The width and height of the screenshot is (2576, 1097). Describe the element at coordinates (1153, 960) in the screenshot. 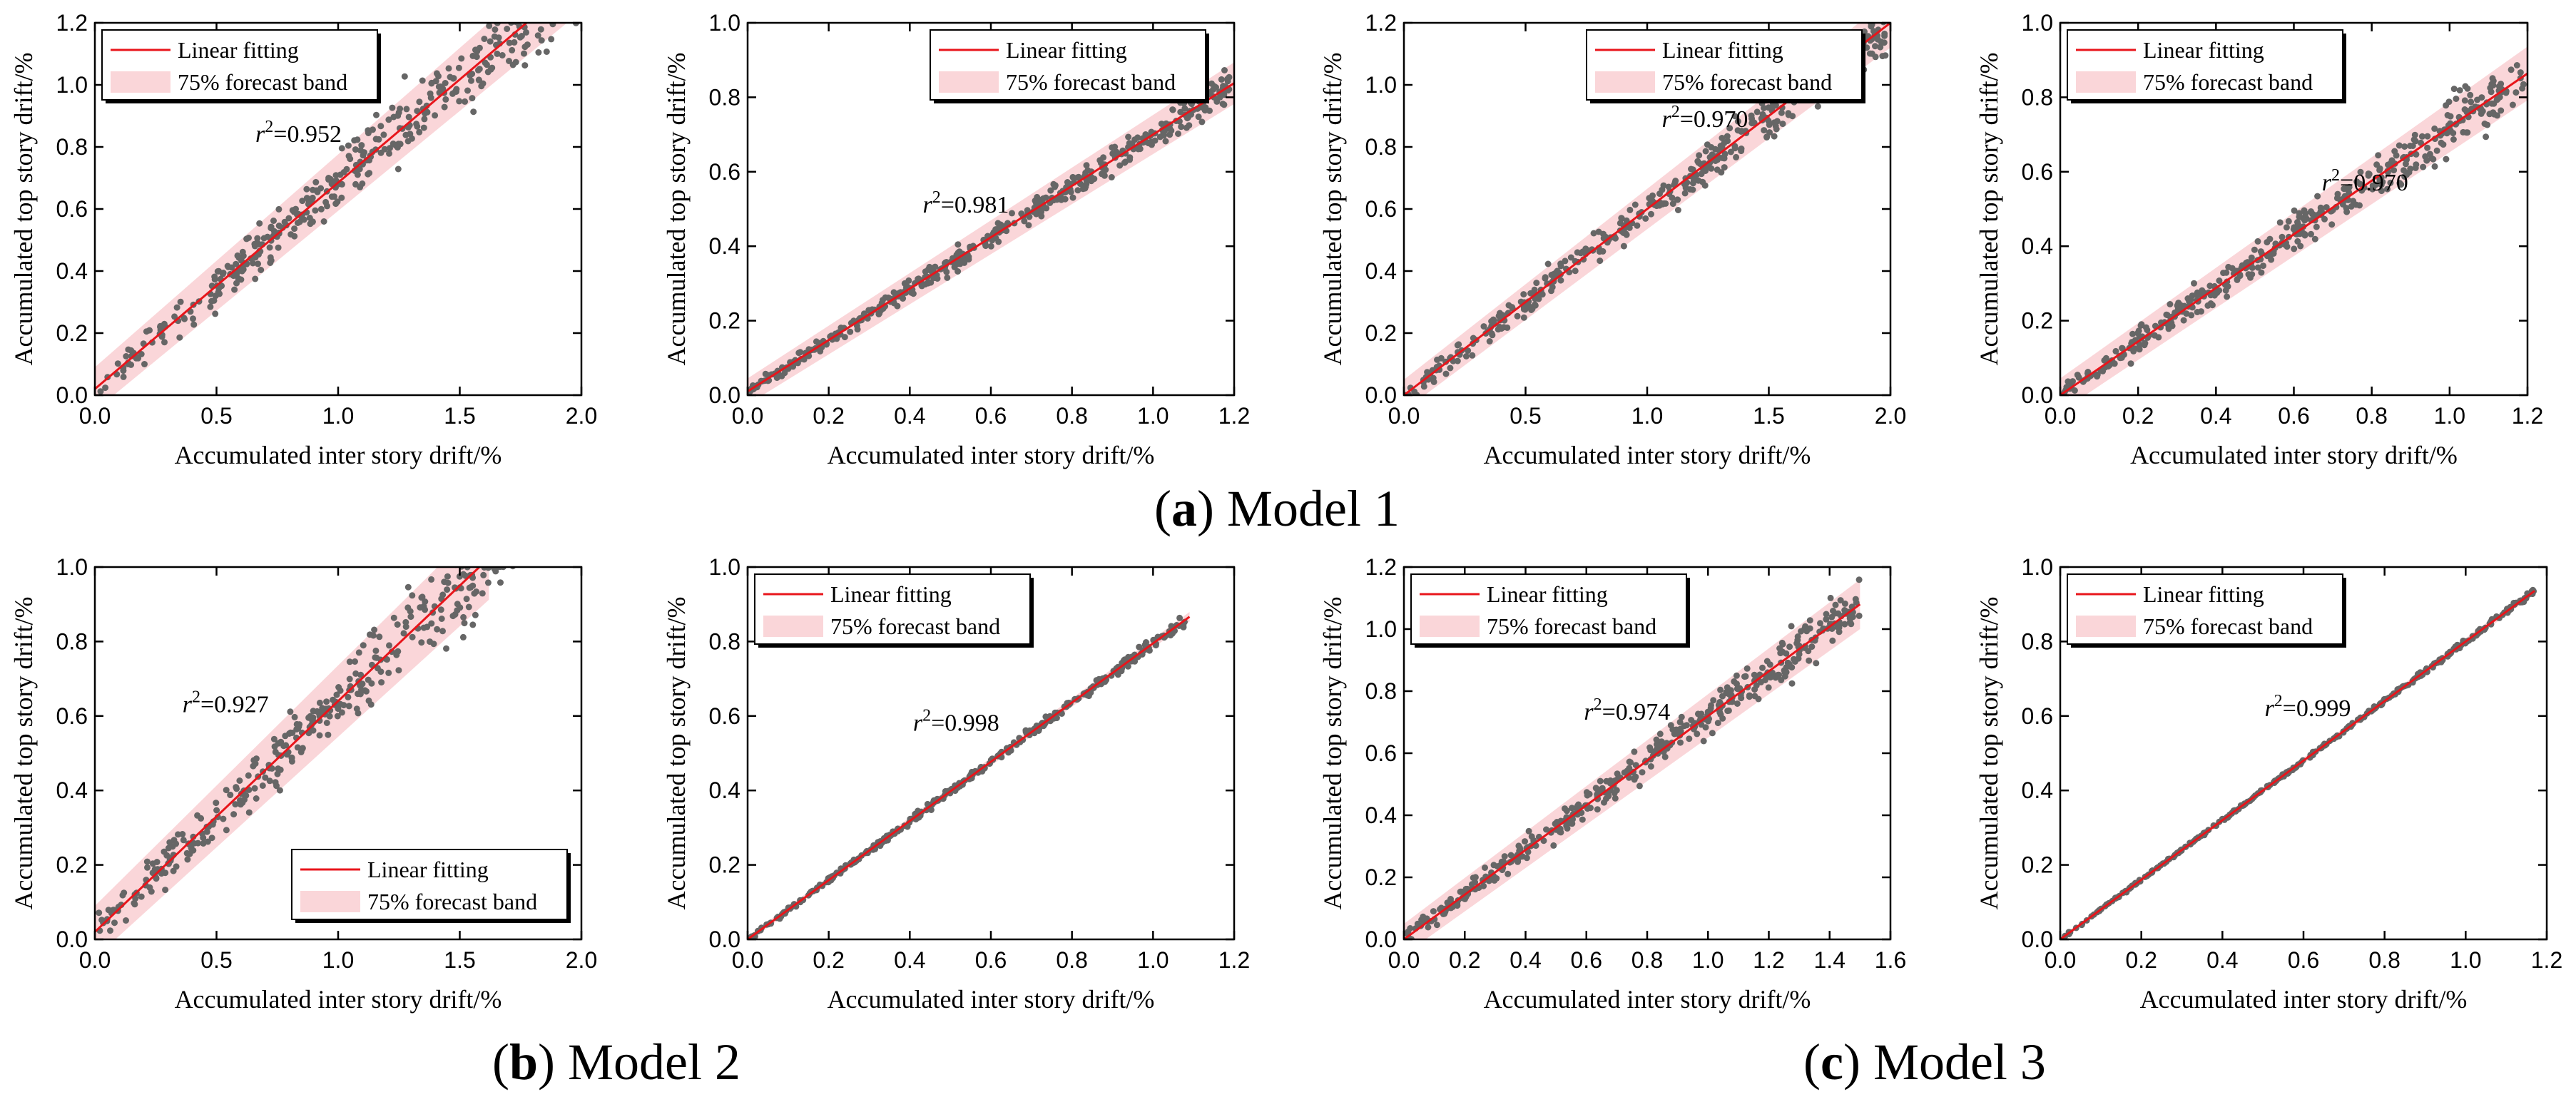

I see `x-tick-label: 1.0` at that location.